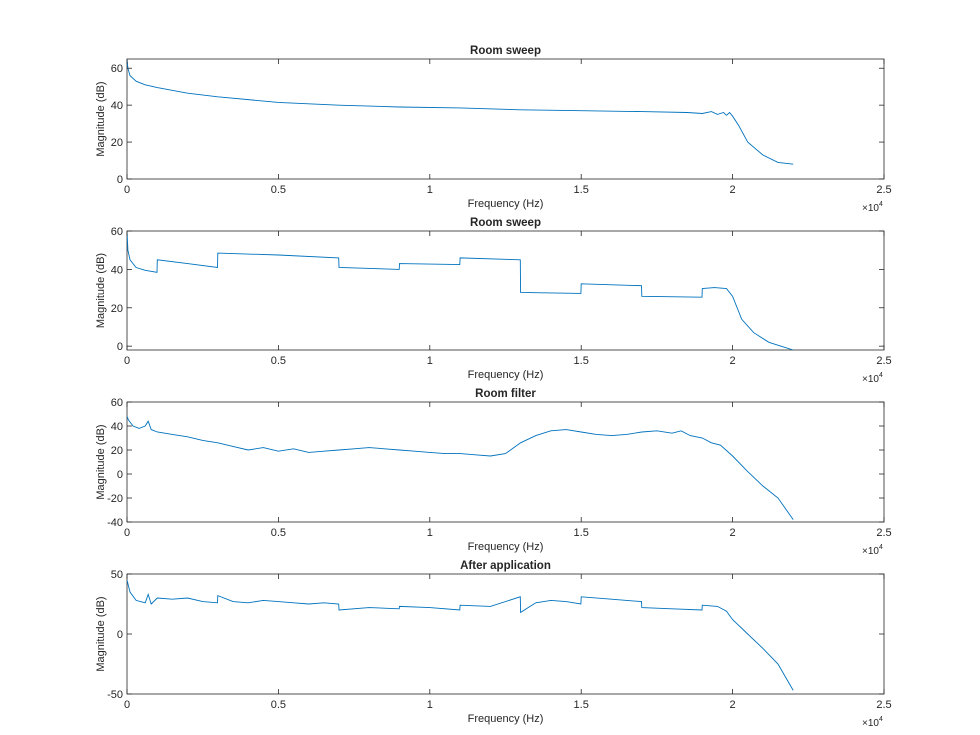 The height and width of the screenshot is (735, 980). Describe the element at coordinates (115, 695) in the screenshot. I see `y-tick-label: -50` at that location.